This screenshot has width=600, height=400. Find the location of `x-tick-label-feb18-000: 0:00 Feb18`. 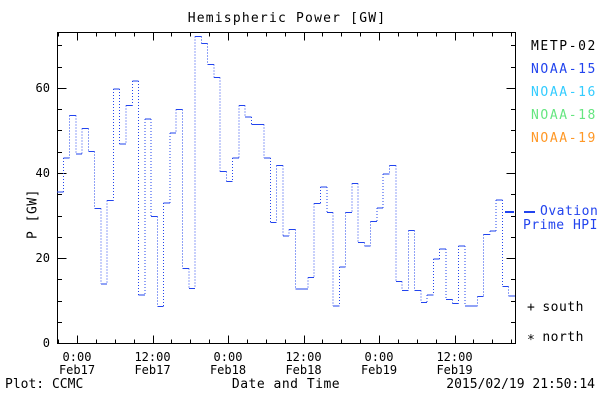

x-tick-label-feb18-000: 0:00 Feb18 is located at coordinates (228, 363).